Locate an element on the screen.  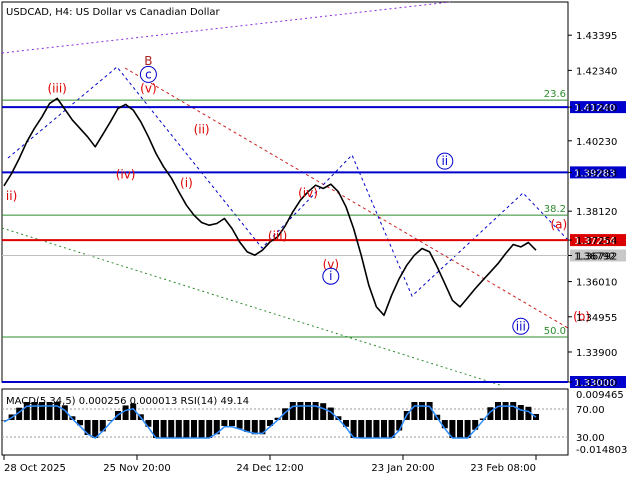
wave-label-14: (a) is located at coordinates (558, 225).